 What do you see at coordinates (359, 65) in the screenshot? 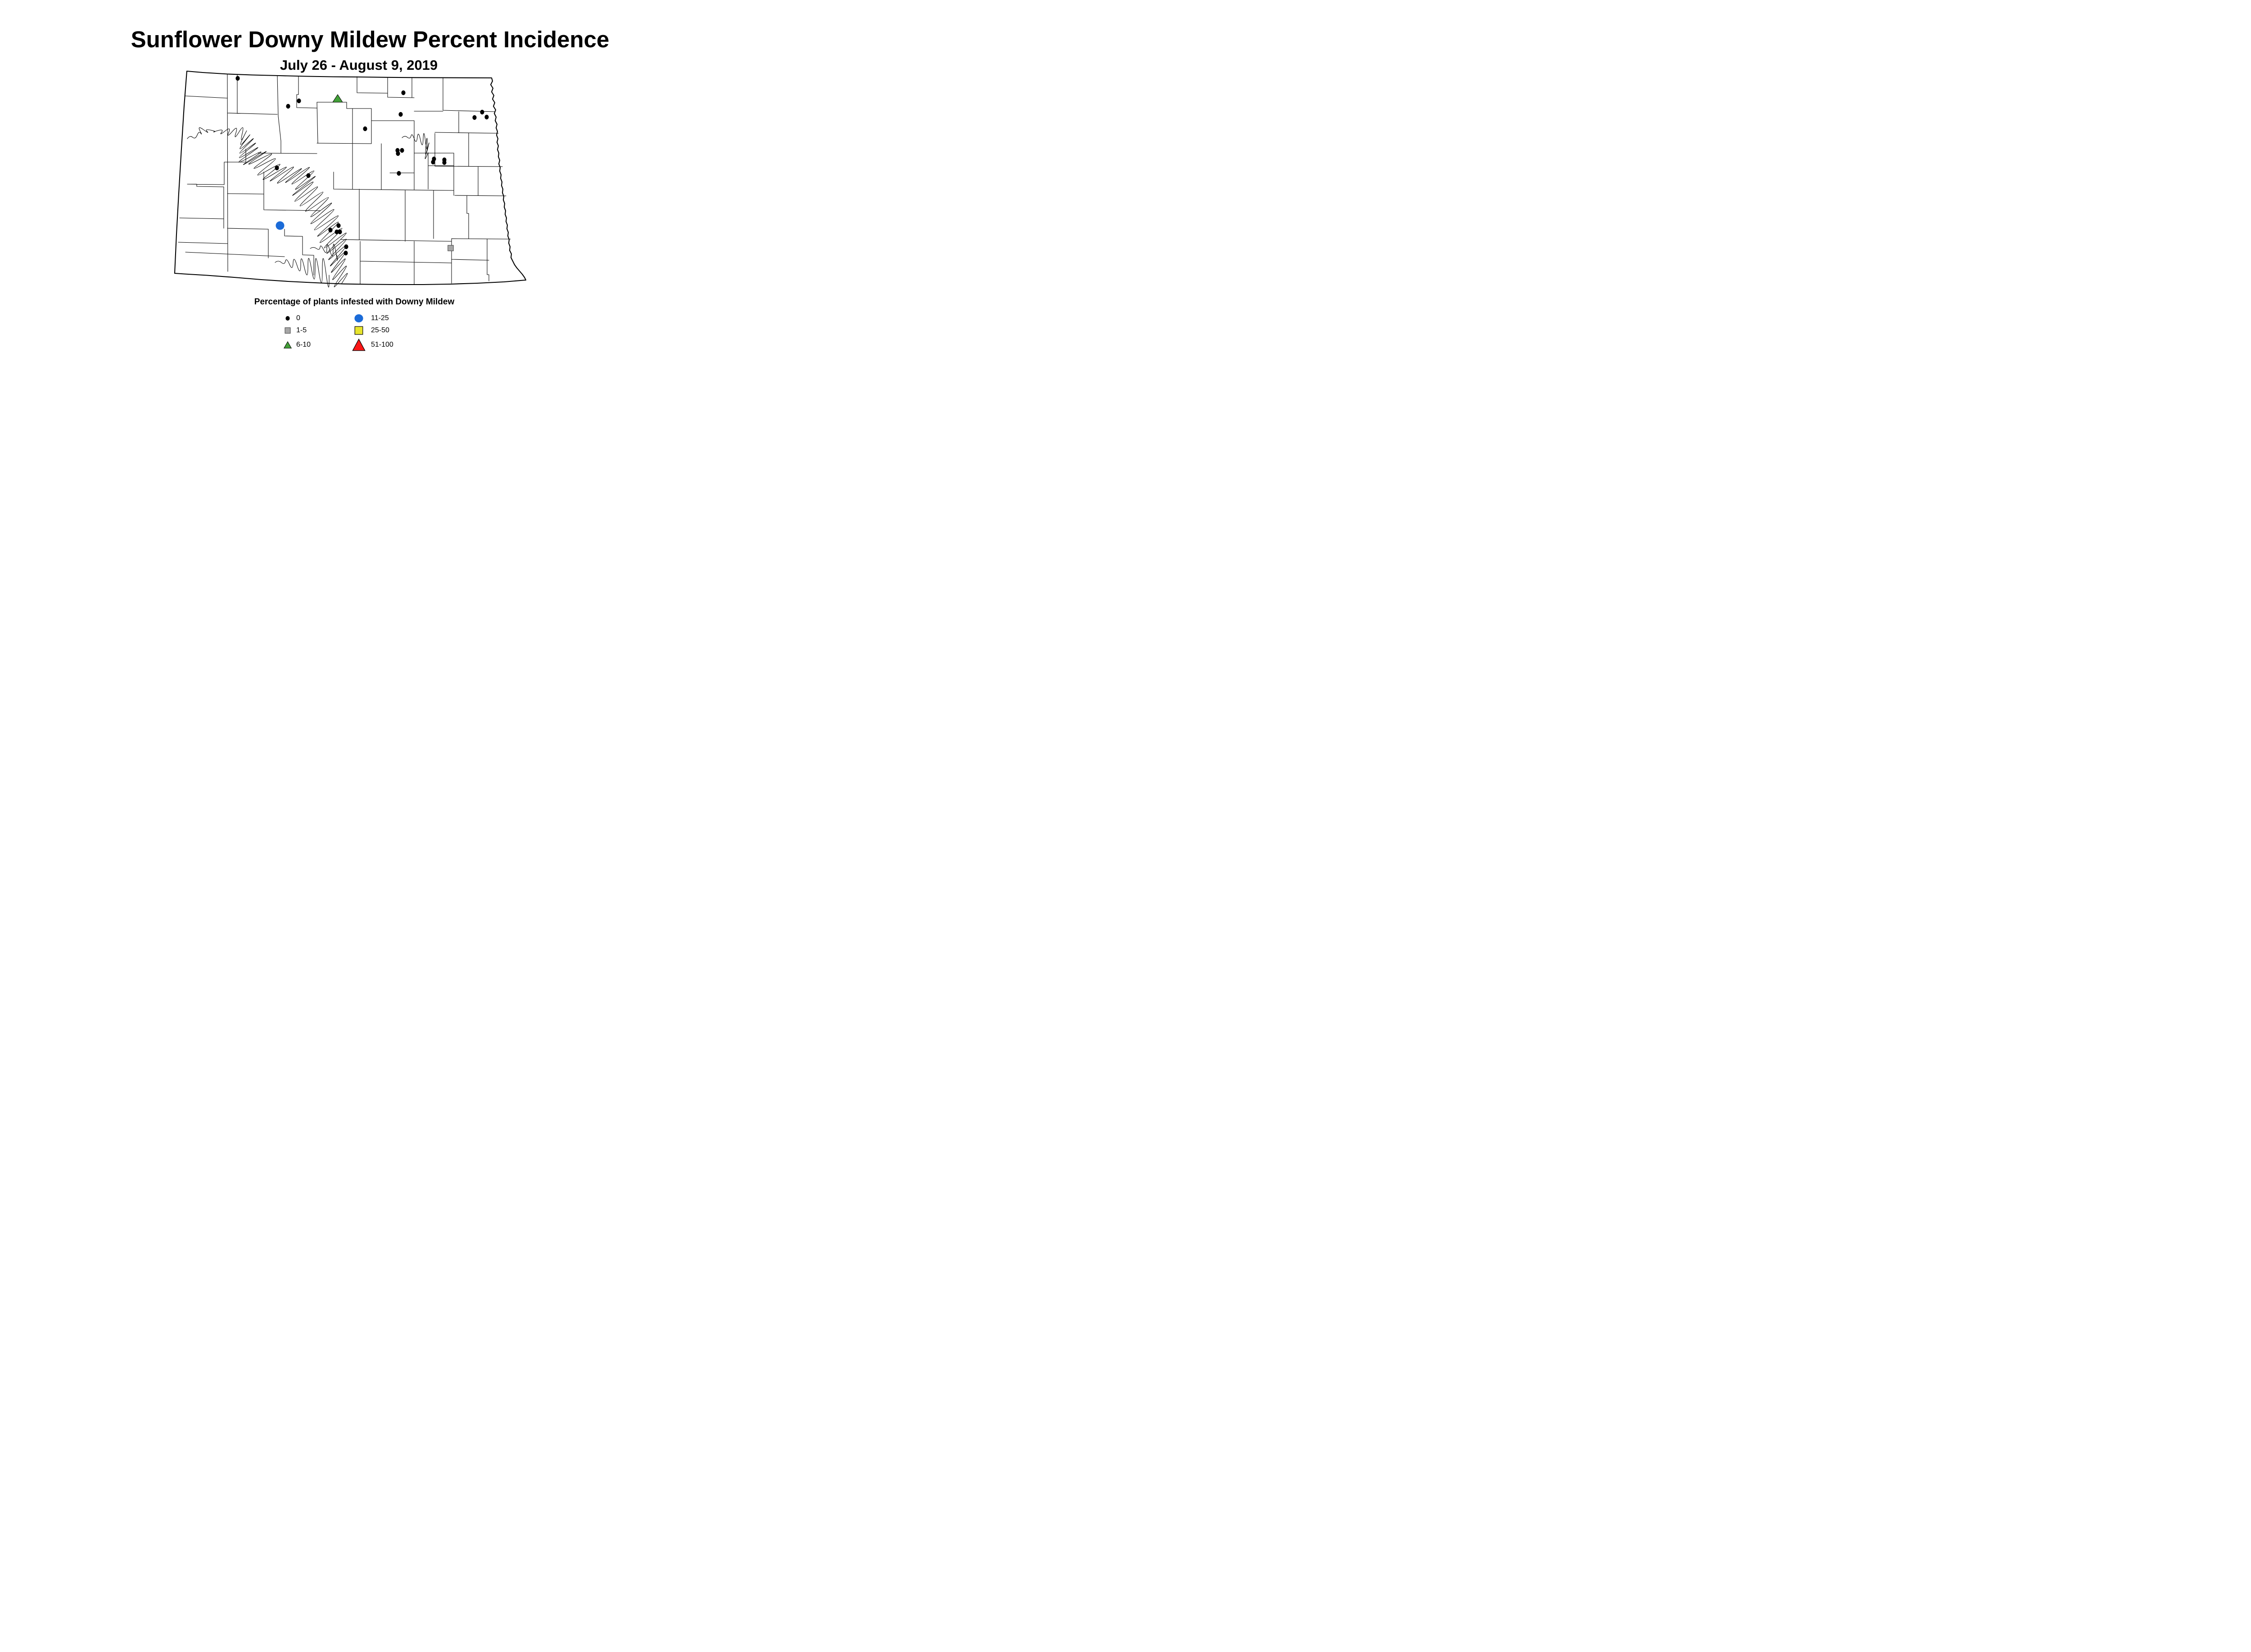
I see `page-subtitle: July 26 - August 9, 2019` at bounding box center [359, 65].